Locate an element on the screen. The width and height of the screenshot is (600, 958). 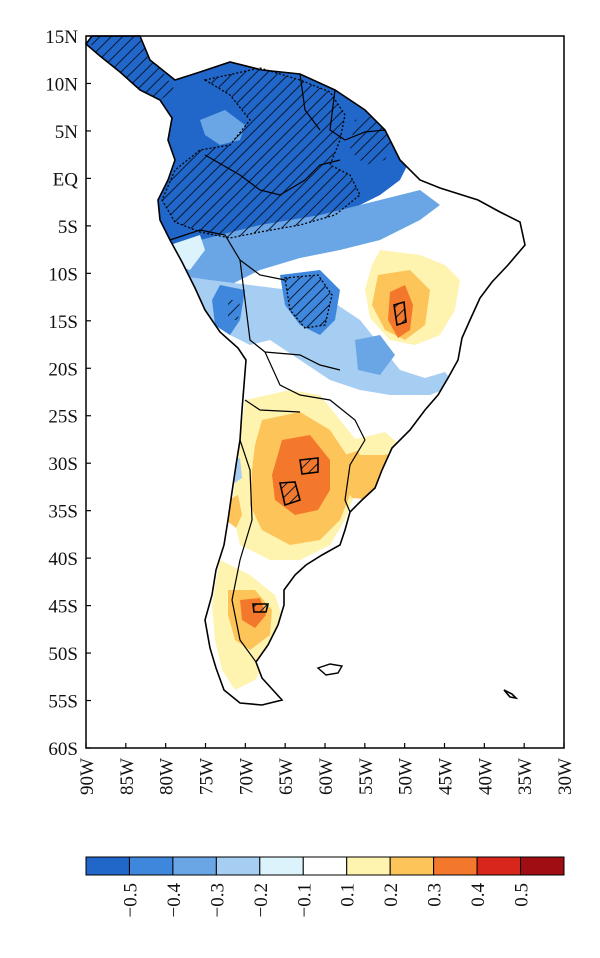
lon-label: 40W is located at coordinates (485, 776).